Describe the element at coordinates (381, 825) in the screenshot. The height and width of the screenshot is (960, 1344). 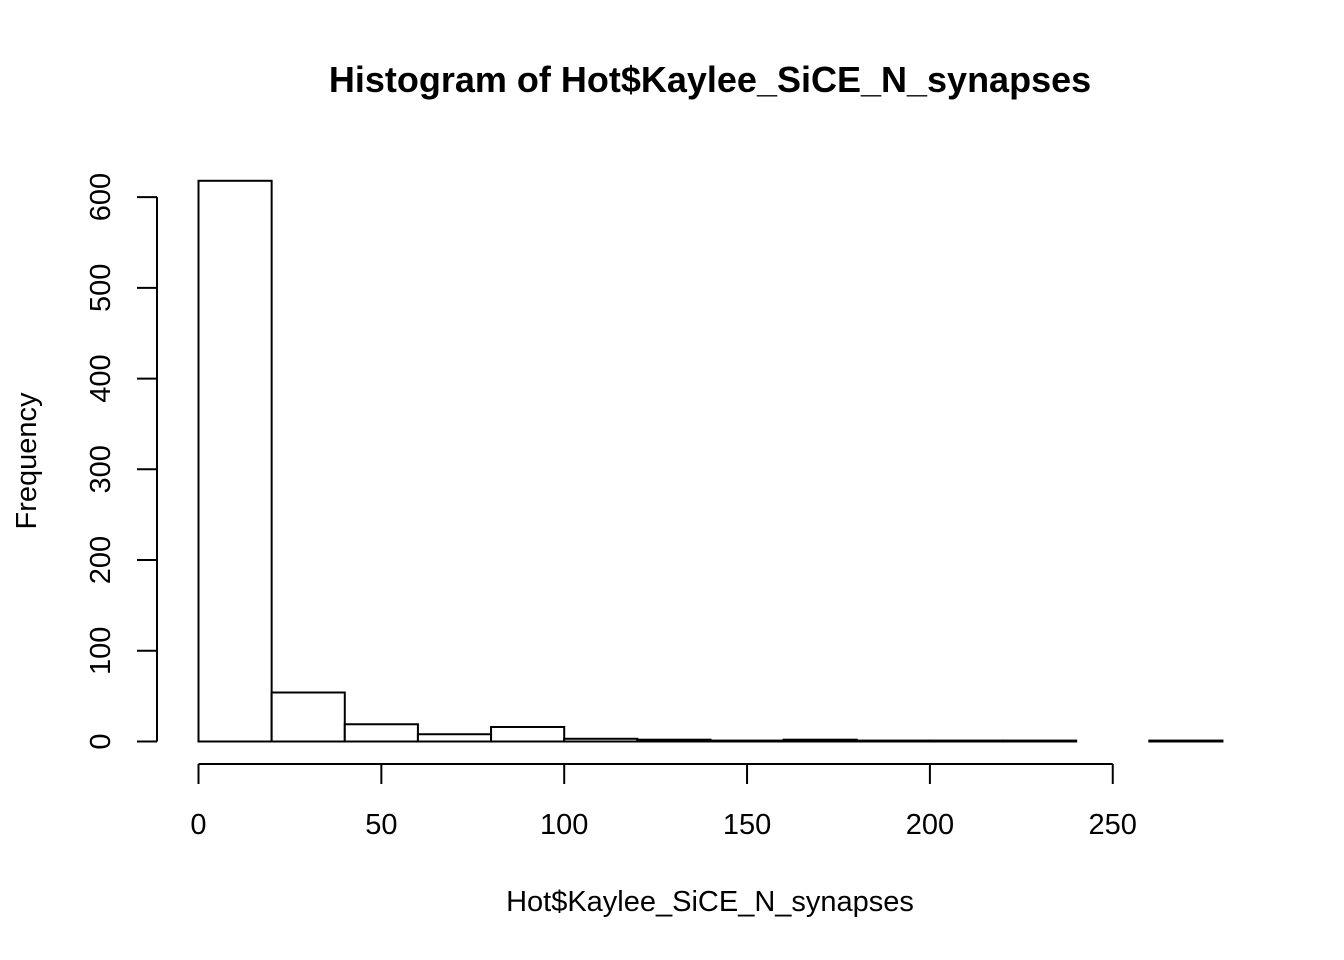
I see `x-tick-label: 50` at that location.